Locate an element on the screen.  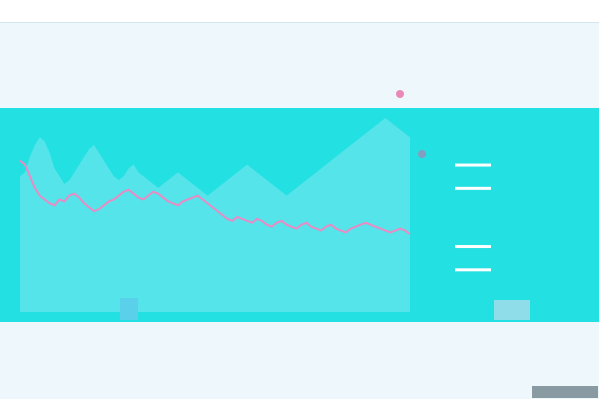
price-series-layer is located at coordinates (215, 197).